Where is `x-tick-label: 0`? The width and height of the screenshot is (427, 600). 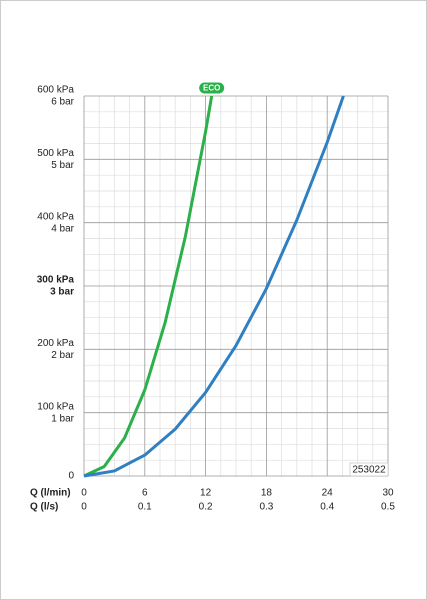 x-tick-label: 0 is located at coordinates (84, 493).